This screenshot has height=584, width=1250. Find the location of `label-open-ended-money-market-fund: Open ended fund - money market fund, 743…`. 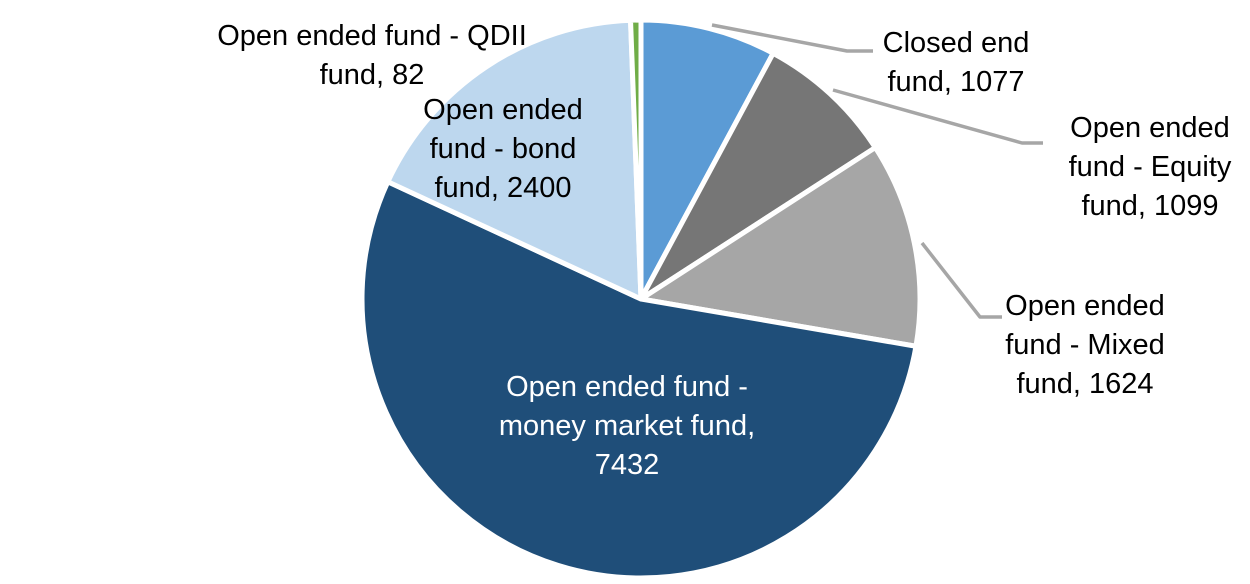

label-open-ended-money-market-fund: Open ended fund - money market fund, 743… is located at coordinates (627, 426).